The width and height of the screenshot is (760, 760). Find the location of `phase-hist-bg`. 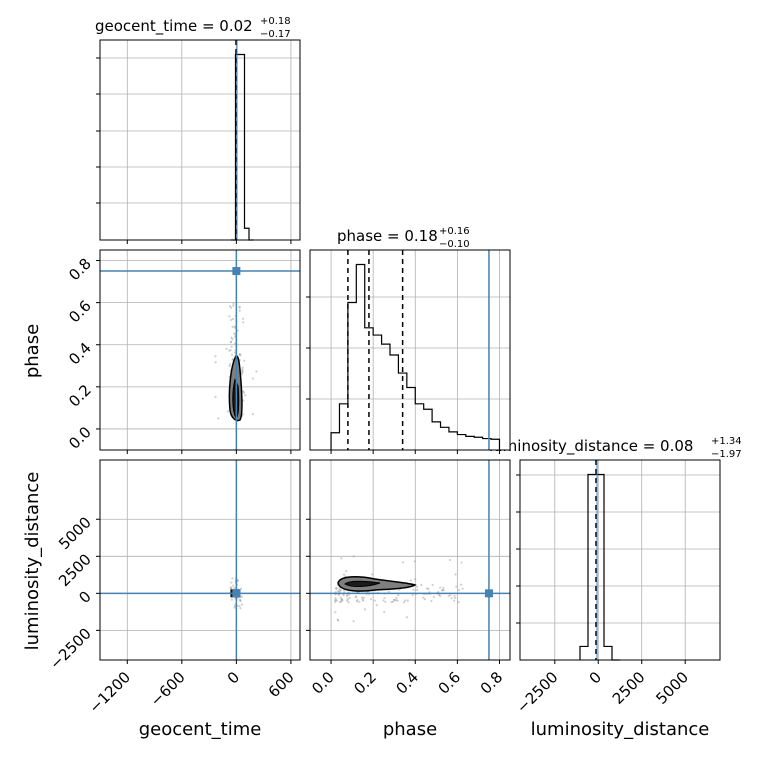

phase-hist-bg is located at coordinates (410, 350).